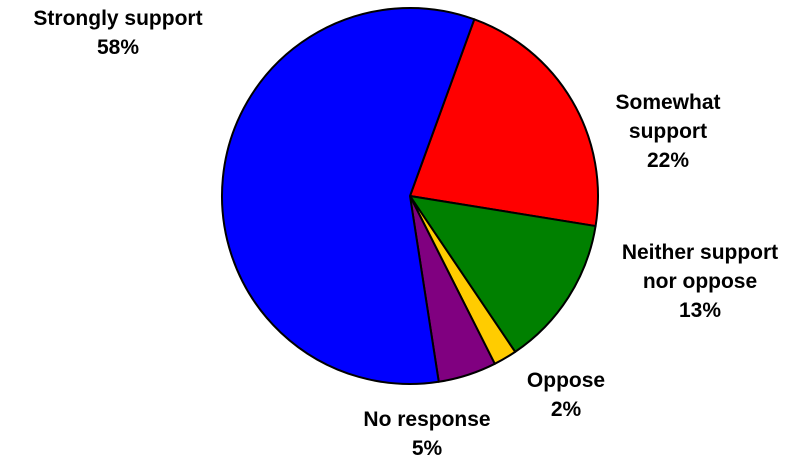 Image resolution: width=804 pixels, height=465 pixels. What do you see at coordinates (668, 160) in the screenshot?
I see `slice-value-label: 22%` at bounding box center [668, 160].